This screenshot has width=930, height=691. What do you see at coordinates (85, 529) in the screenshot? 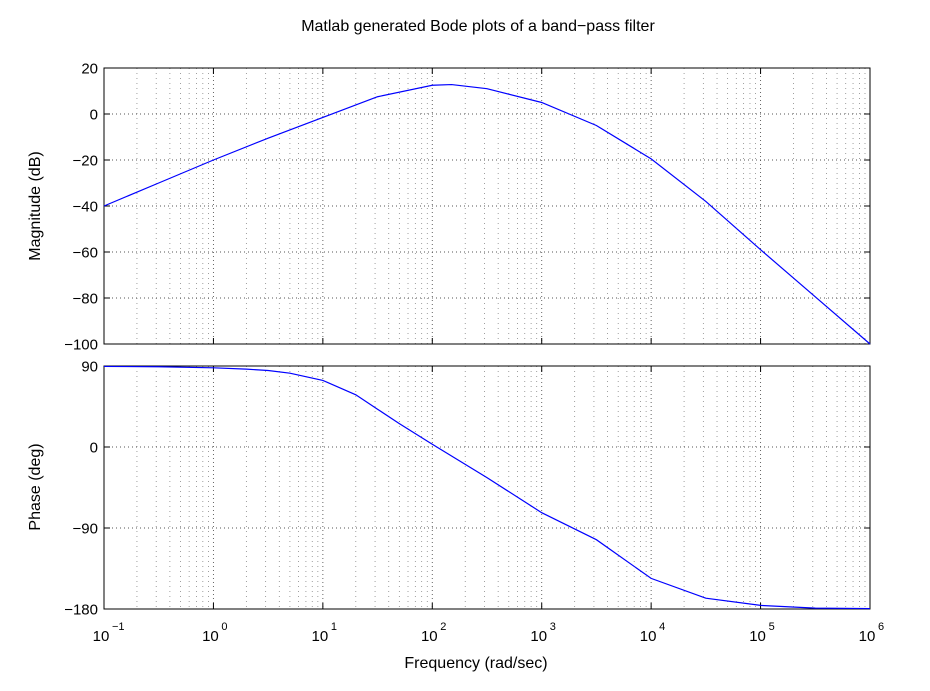
I see `y-tick-label: −90` at bounding box center [85, 529].